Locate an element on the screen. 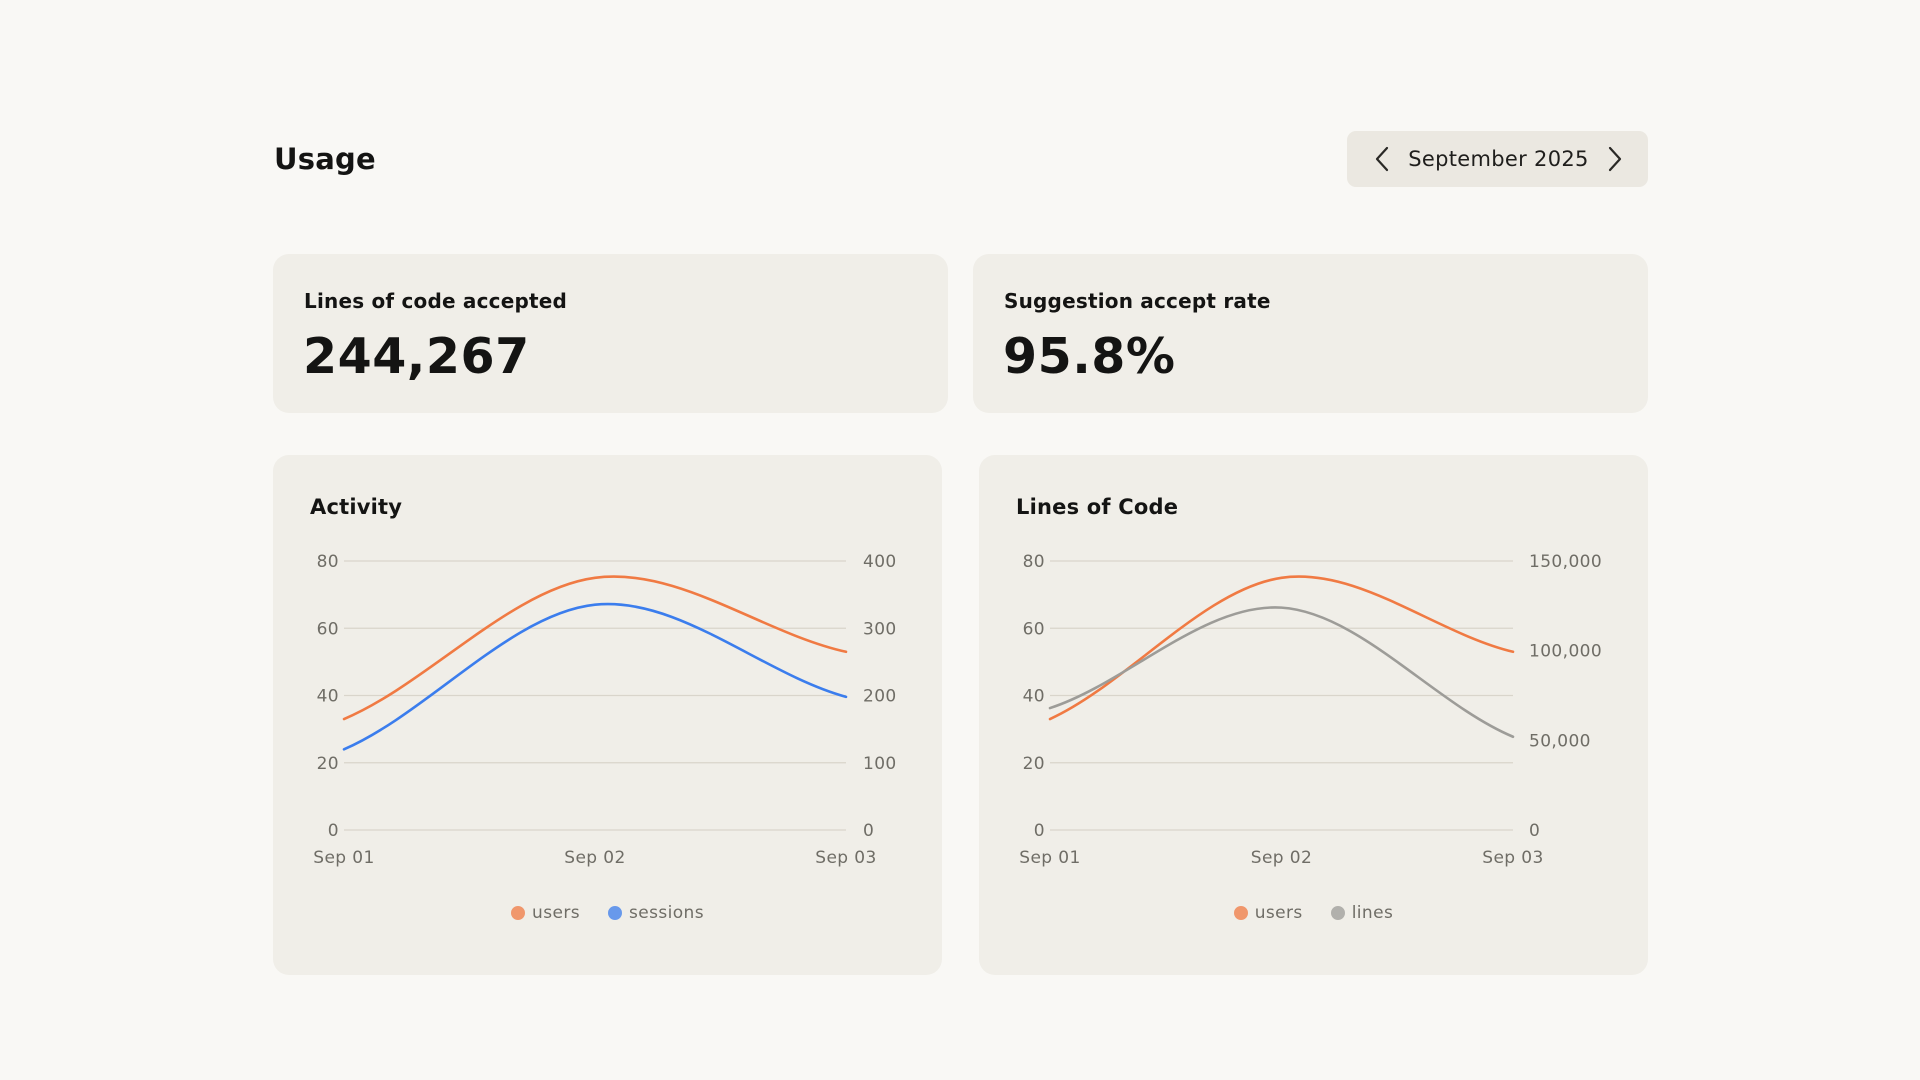  y-right-tick-label: 100,000 is located at coordinates (1565, 652).